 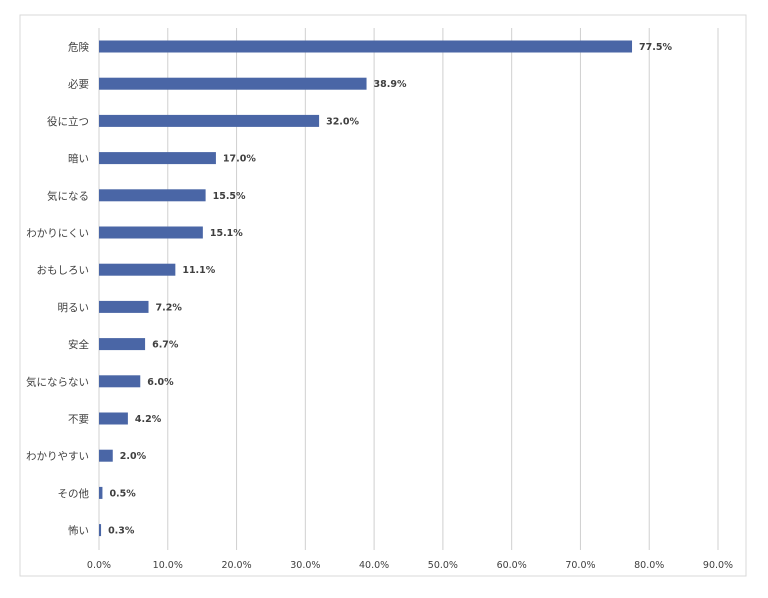 I want to click on x-tick-label: 90.0%, so click(x=718, y=565).